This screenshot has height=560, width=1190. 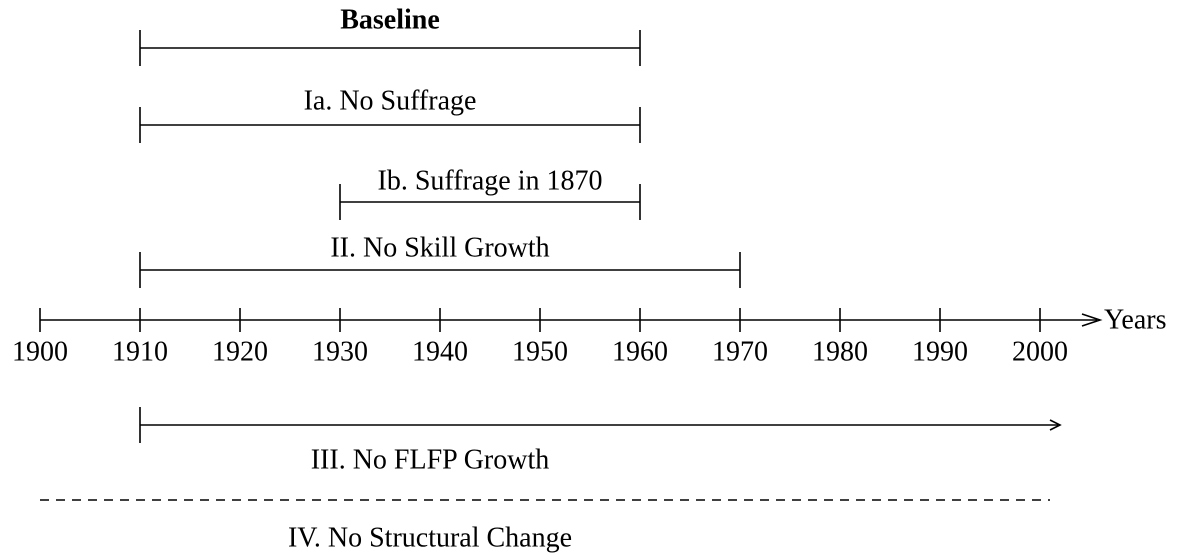 What do you see at coordinates (490, 180) in the screenshot?
I see `interval-label: Ib. Suffrage in 1870` at bounding box center [490, 180].